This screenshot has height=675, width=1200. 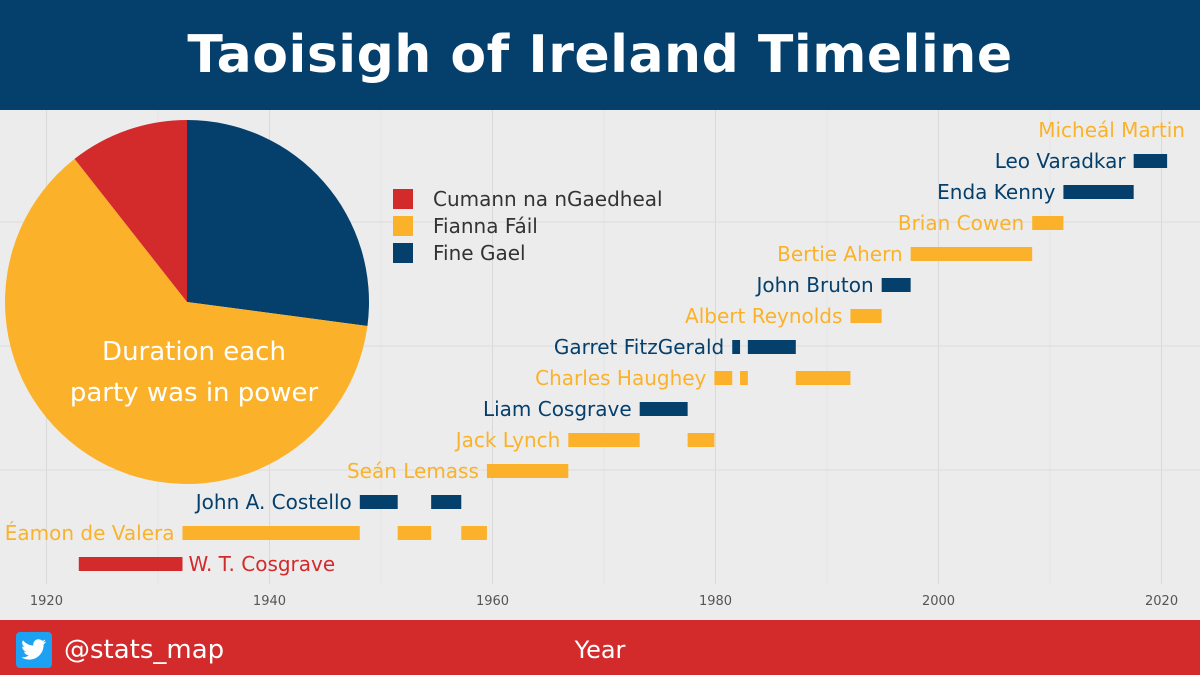 I want to click on term-bar-liam-cosgrave, so click(x=663, y=409).